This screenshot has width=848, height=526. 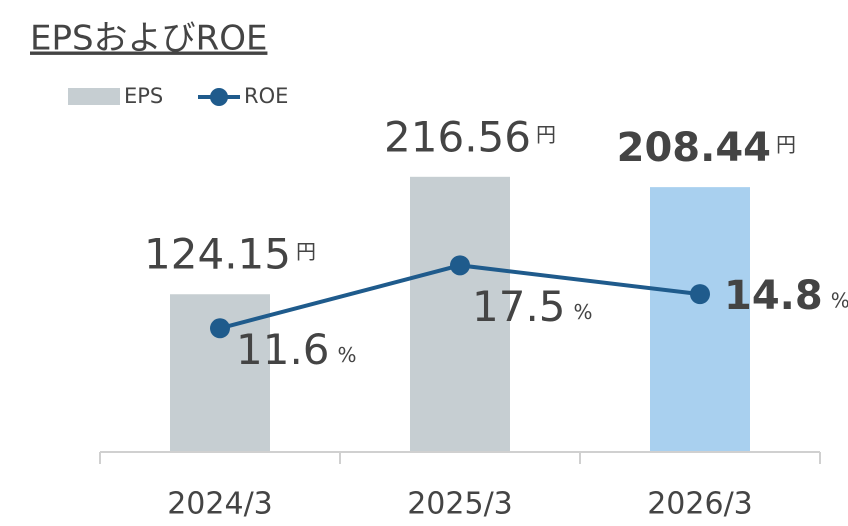 I want to click on data-label: 216.56, so click(x=457, y=136).